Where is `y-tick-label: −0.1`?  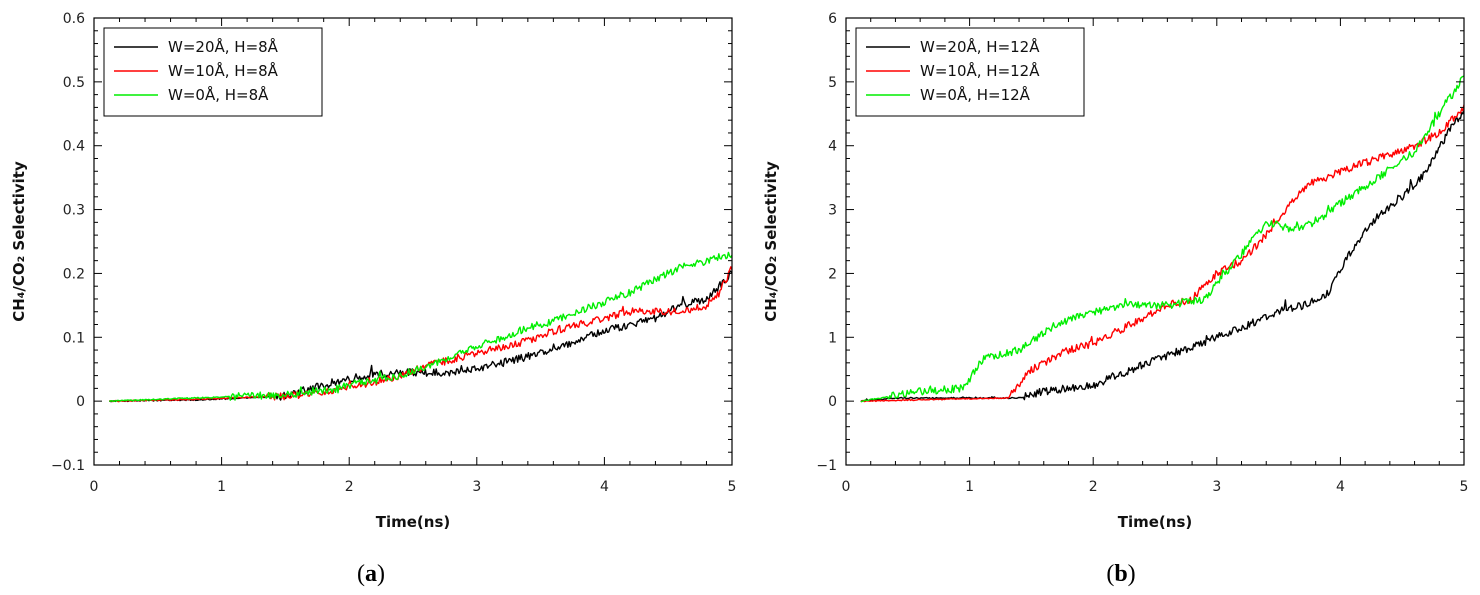
y-tick-label: −0.1 is located at coordinates (68, 466).